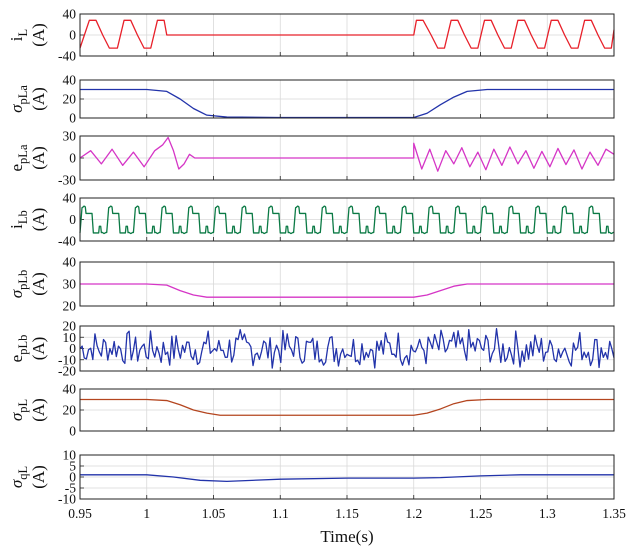 This screenshot has width=635, height=555. What do you see at coordinates (346, 536) in the screenshot?
I see `x-axis-label: Time(s)` at bounding box center [346, 536].